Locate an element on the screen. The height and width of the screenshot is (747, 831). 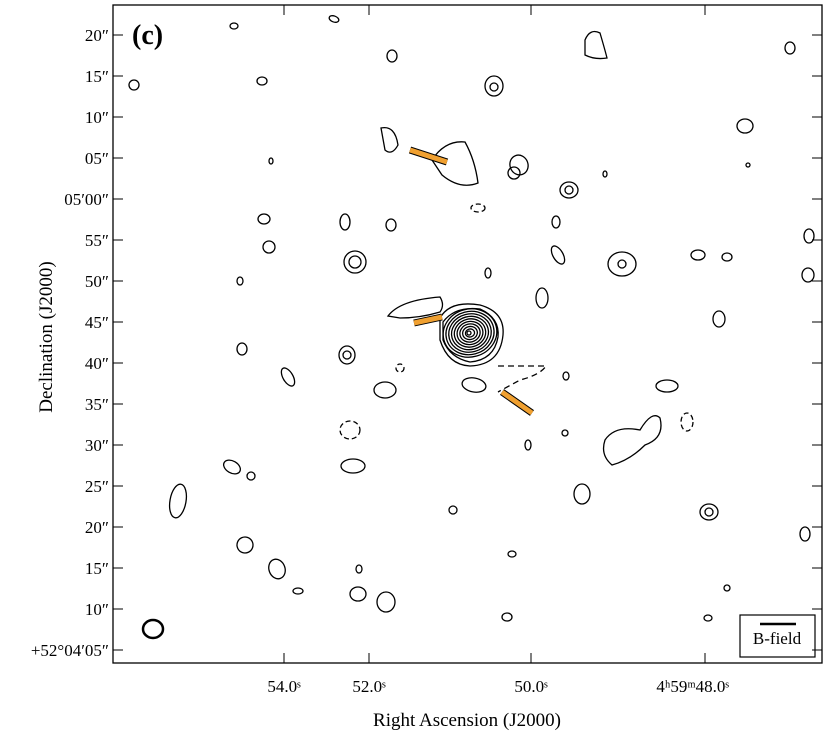
y-tick-label: 40″ is located at coordinates (97, 363).